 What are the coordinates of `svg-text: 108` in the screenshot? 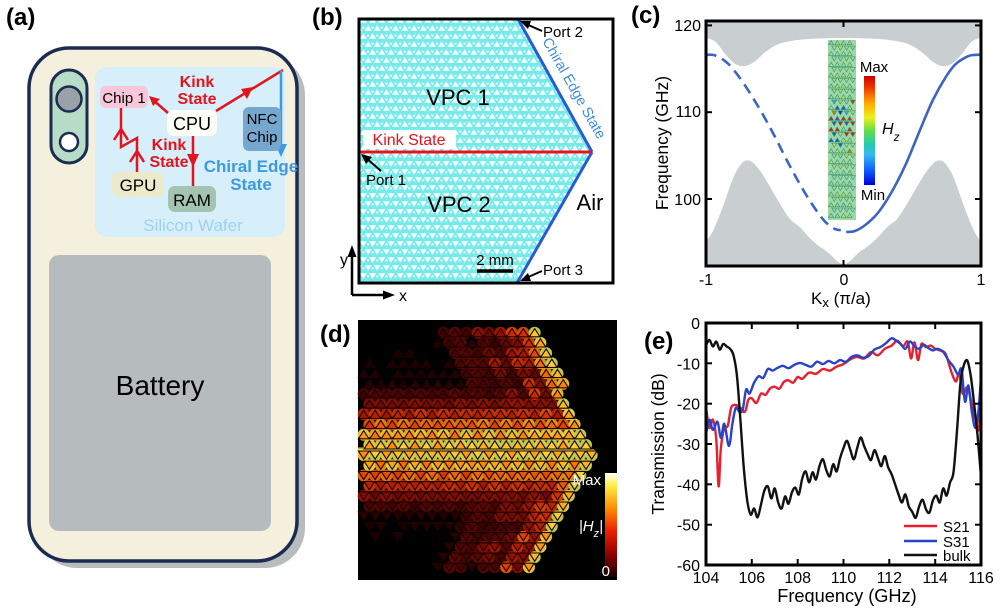 It's located at (797, 578).